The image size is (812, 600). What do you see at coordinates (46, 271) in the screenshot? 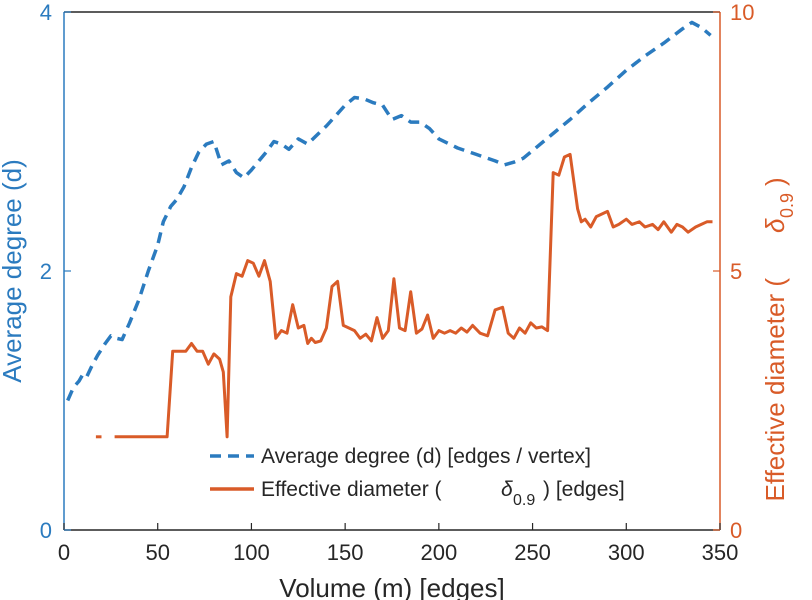
I see `y-left-tick-label: 2` at bounding box center [46, 271].